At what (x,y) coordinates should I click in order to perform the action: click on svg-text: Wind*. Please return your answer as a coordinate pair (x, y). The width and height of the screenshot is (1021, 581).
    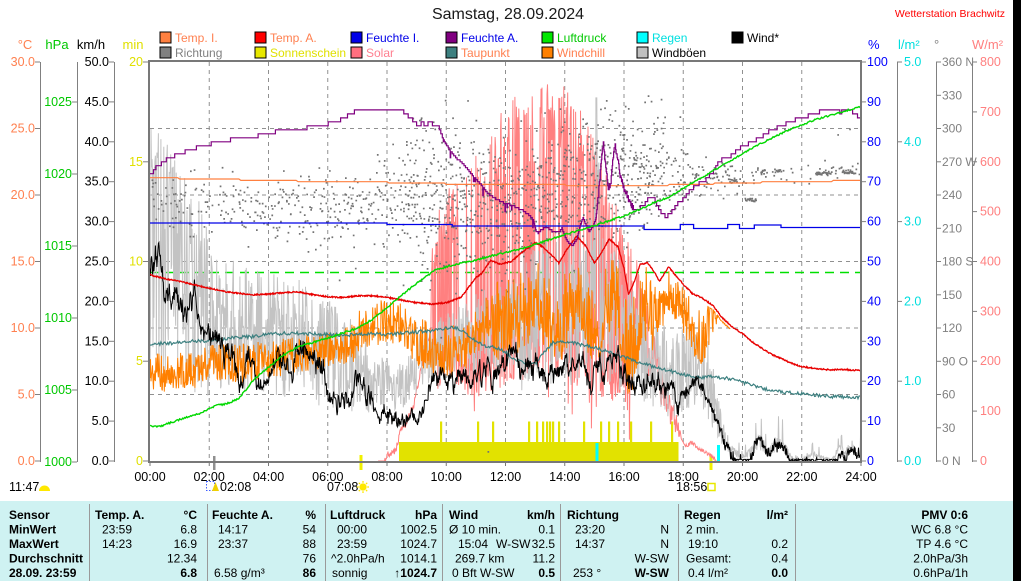
    Looking at the image, I should click on (763, 38).